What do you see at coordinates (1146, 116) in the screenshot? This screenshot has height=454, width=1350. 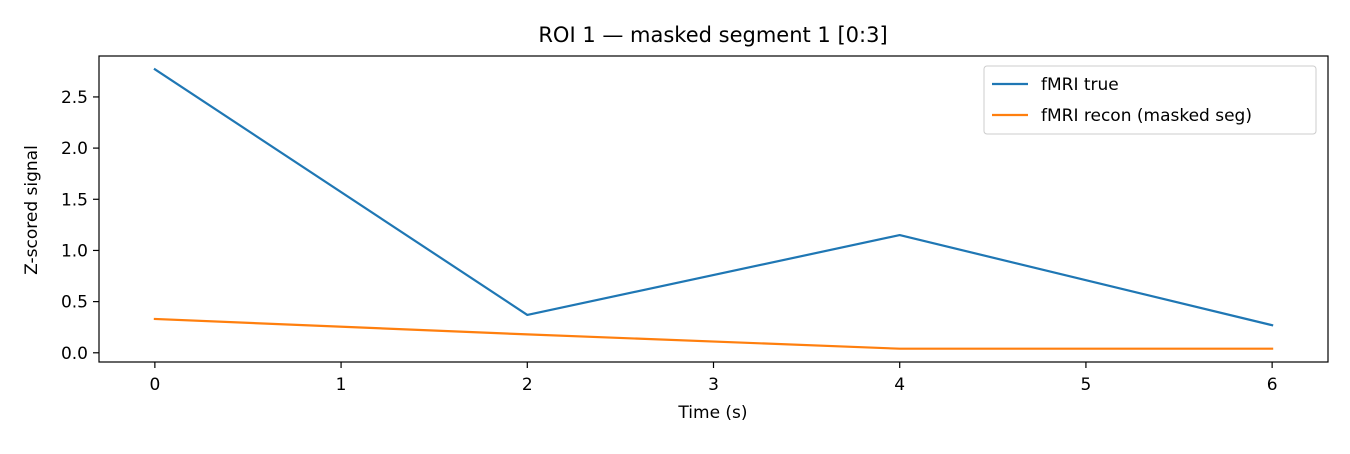 I see `legend-label-2: fMRI recon (masked seg)` at bounding box center [1146, 116].